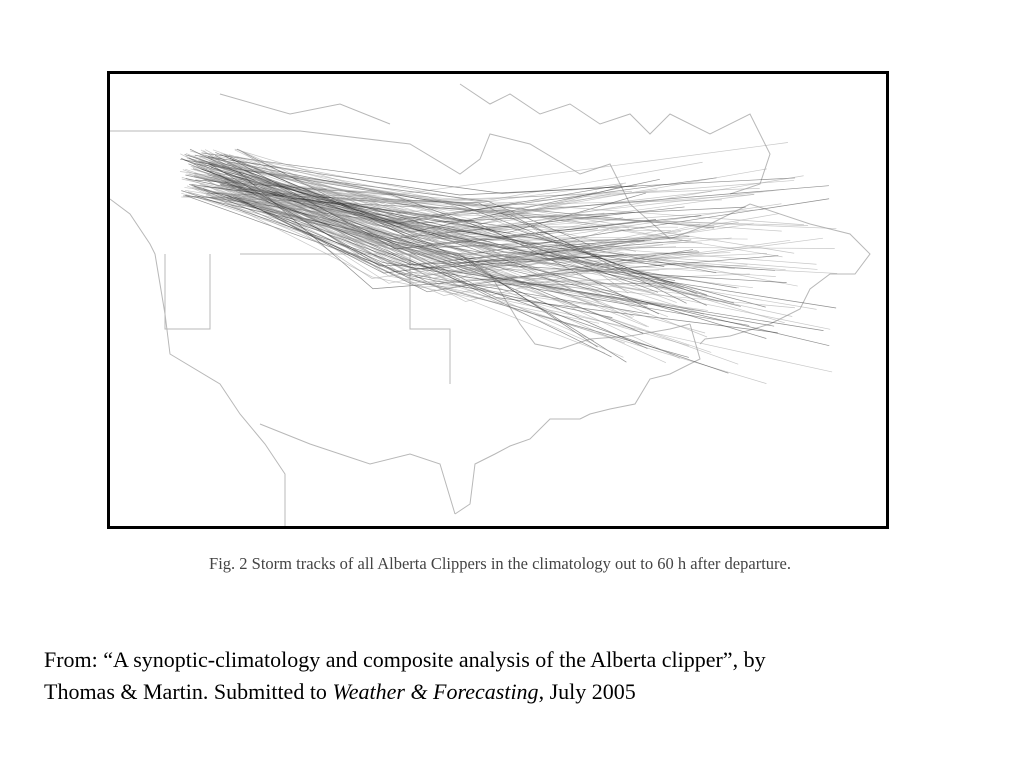 This screenshot has height=768, width=1024. I want to click on citation-text: Thomas & Martin. Submitted to, so click(188, 691).